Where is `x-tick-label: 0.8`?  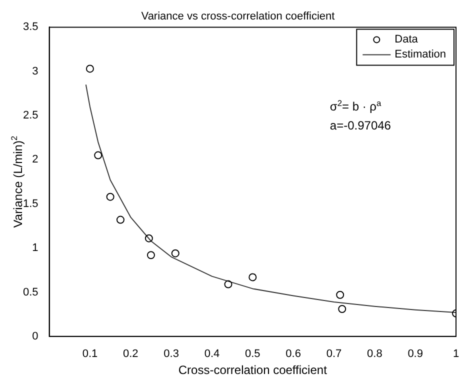
x-tick-label: 0.8 is located at coordinates (374, 354).